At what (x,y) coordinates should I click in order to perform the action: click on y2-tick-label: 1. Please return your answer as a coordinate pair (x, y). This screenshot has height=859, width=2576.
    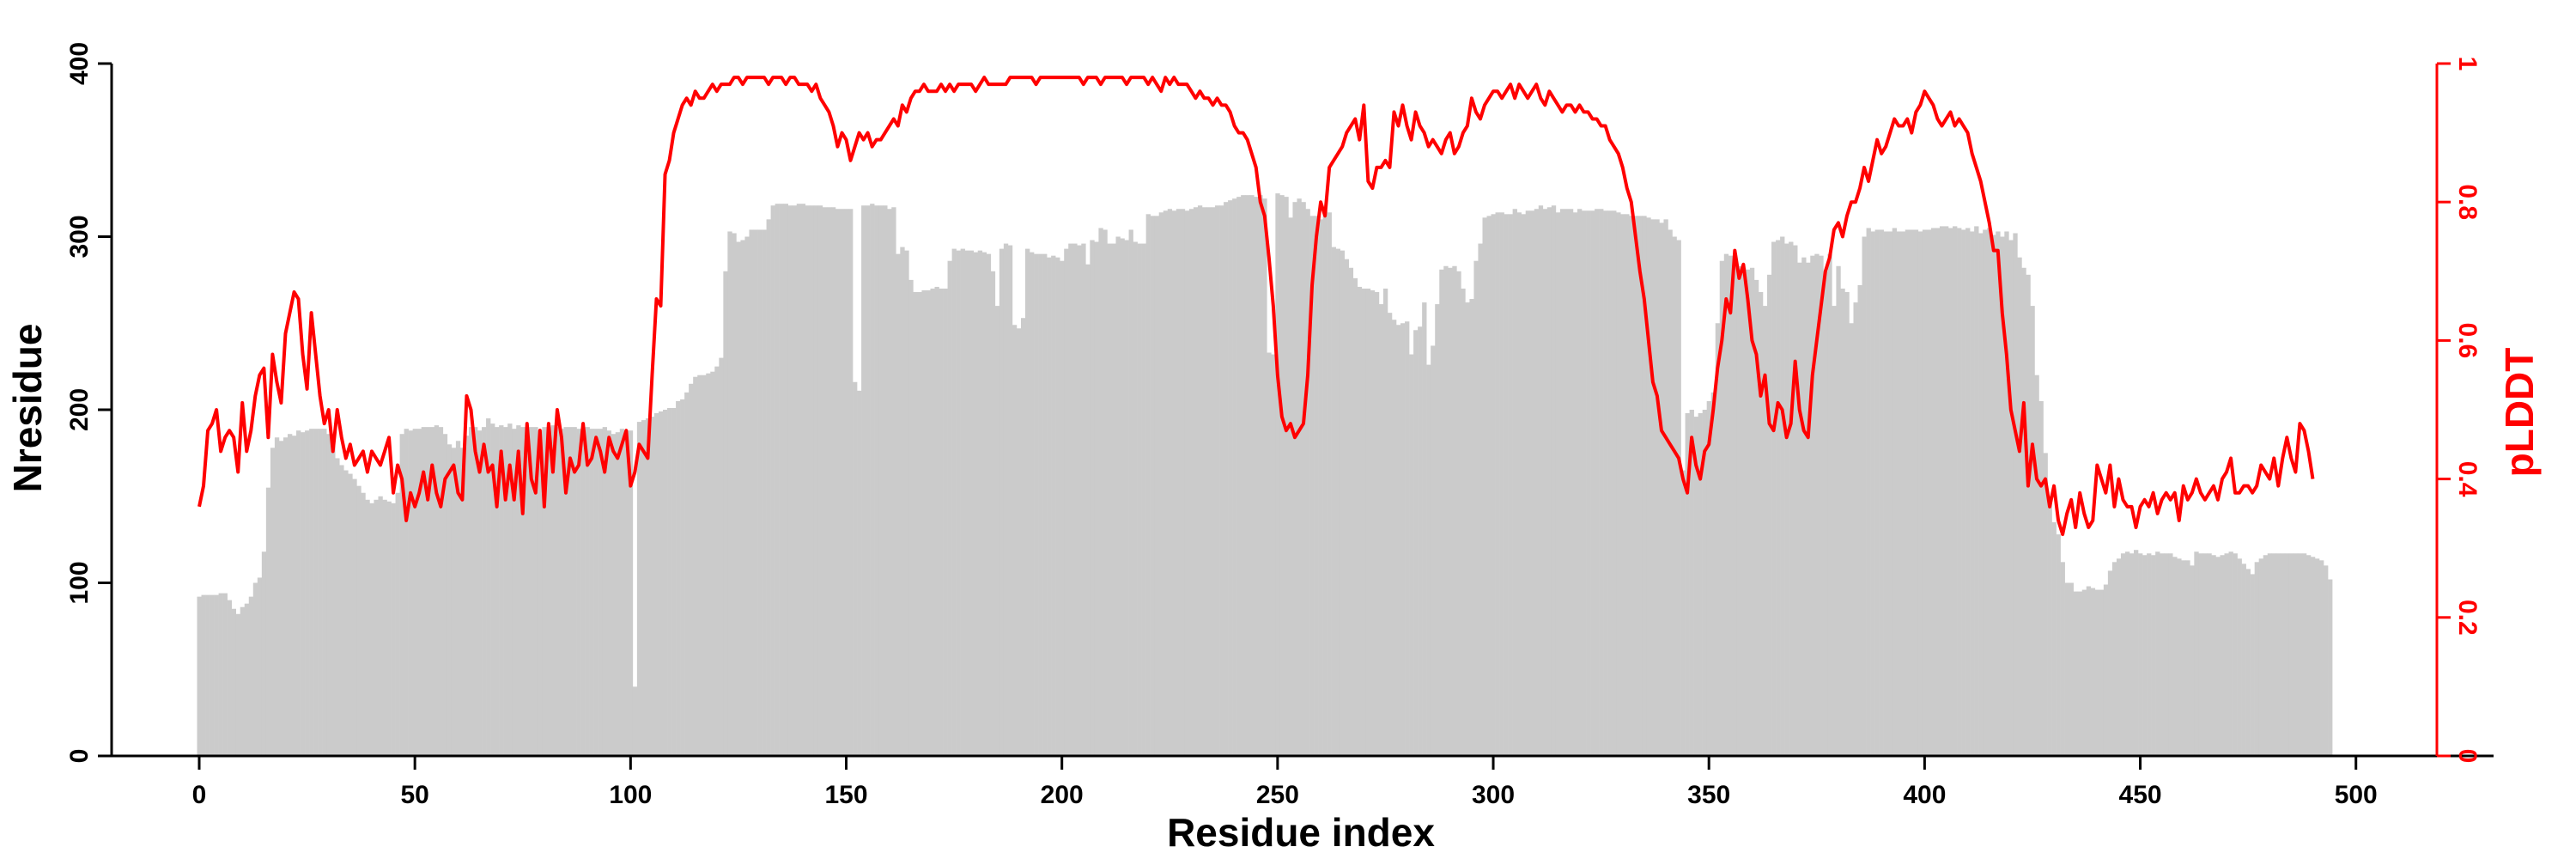
    Looking at the image, I should click on (2467, 64).